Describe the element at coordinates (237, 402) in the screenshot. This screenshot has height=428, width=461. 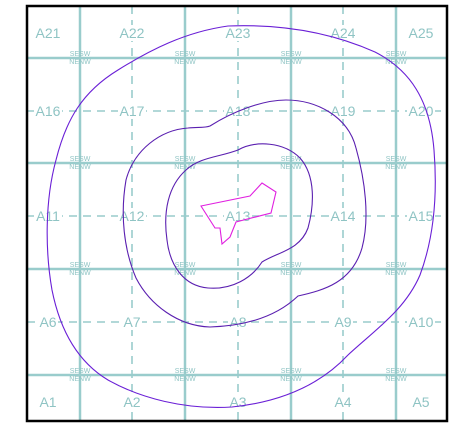
I see `cell-label: A3` at that location.